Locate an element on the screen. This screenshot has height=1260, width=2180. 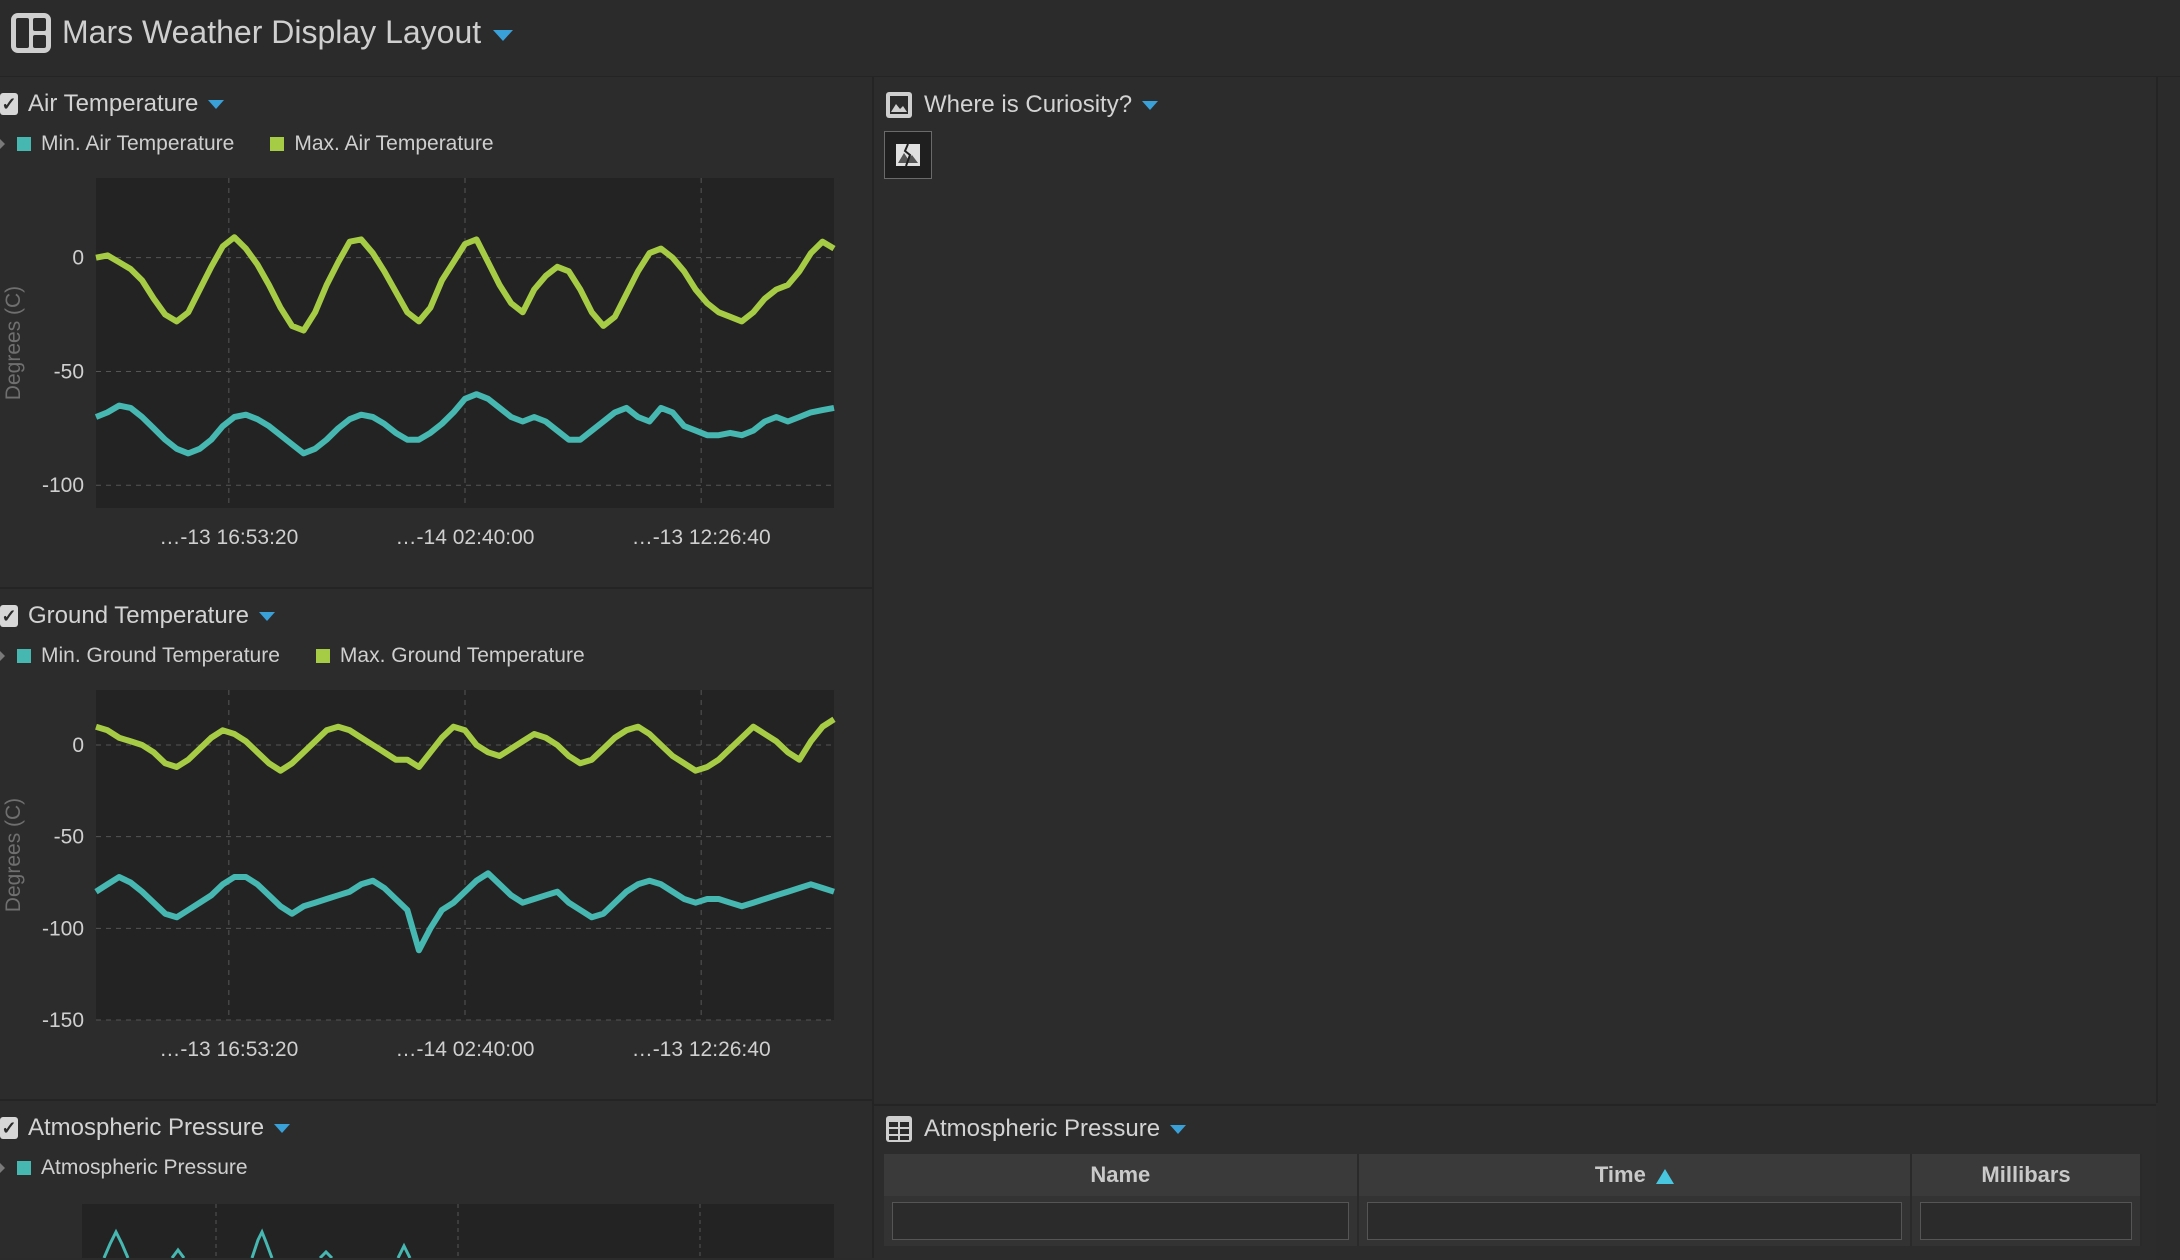
legend-item-min-air: Min. Air Temperature is located at coordinates (125, 144).